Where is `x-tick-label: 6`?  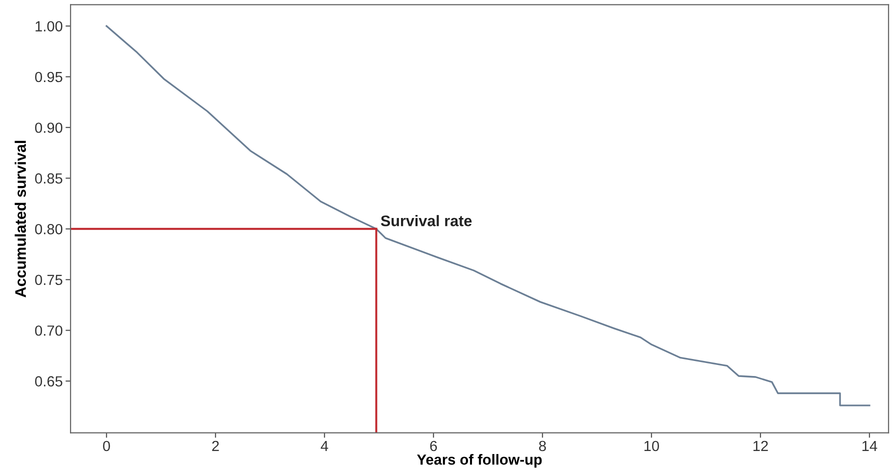 x-tick-label: 6 is located at coordinates (433, 446).